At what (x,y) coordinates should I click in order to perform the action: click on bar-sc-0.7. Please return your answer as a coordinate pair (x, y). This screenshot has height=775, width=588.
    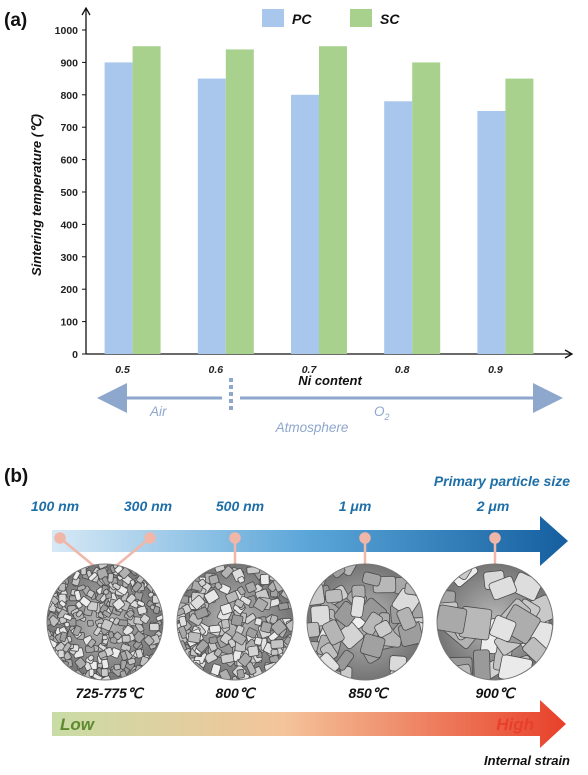
    Looking at the image, I should click on (333, 200).